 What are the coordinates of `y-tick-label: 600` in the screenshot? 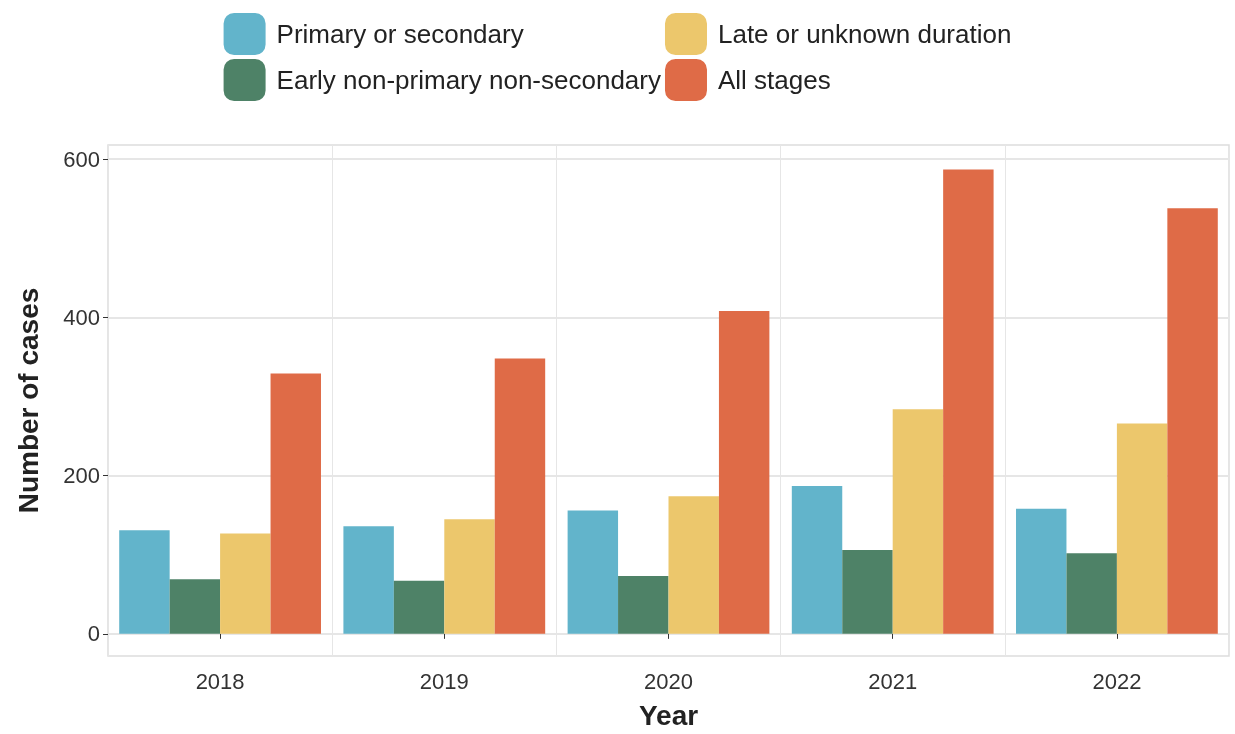 It's located at (81, 159).